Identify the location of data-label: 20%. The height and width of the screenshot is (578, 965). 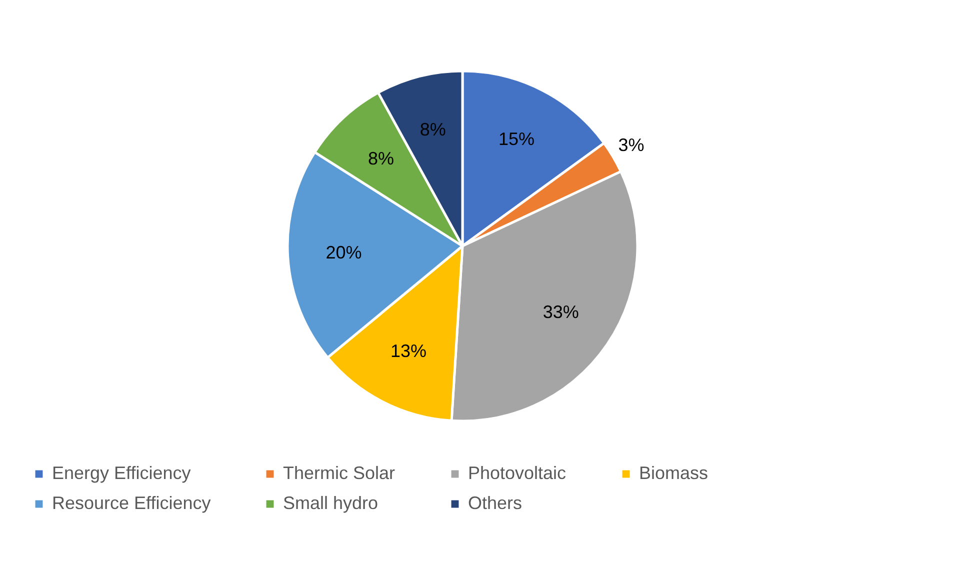
(344, 252).